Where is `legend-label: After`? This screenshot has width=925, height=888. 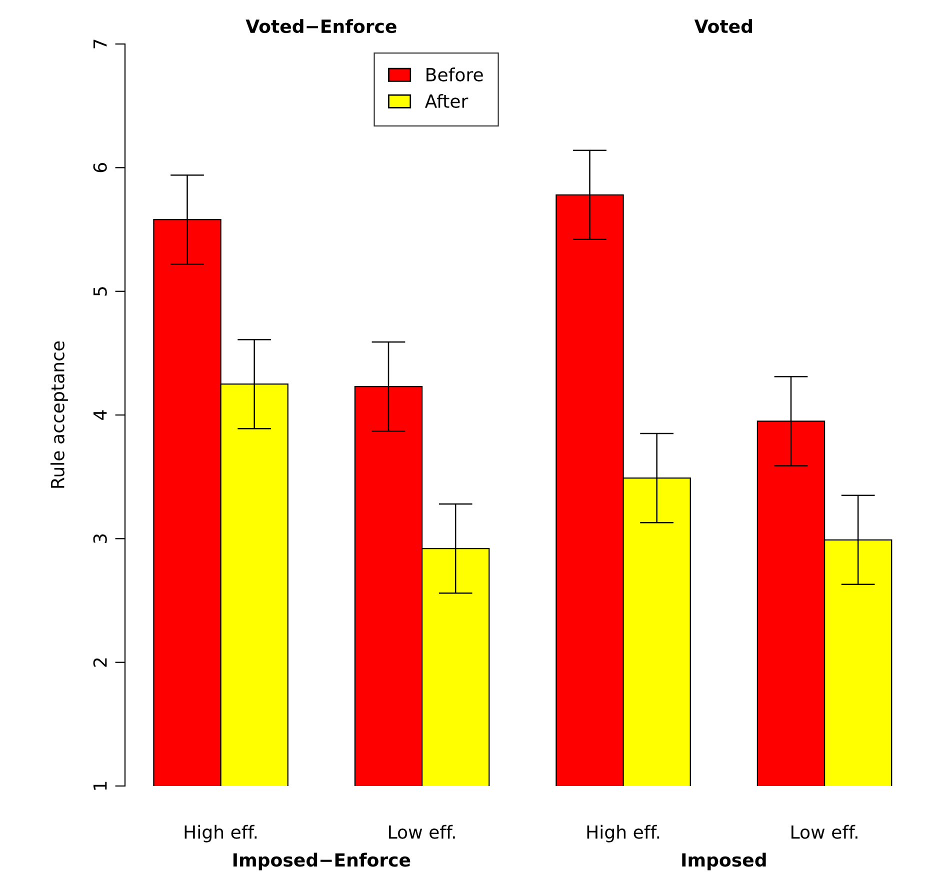 legend-label: After is located at coordinates (446, 101).